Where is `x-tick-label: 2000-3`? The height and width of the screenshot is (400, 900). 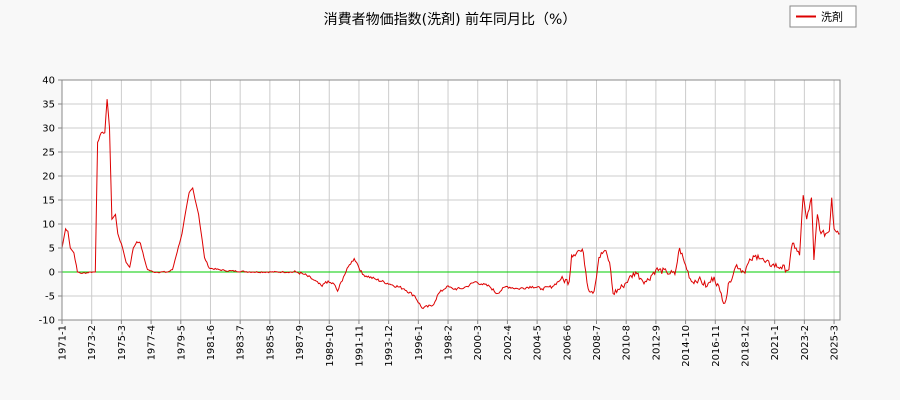
x-tick-label: 2000-3 is located at coordinates (478, 342).